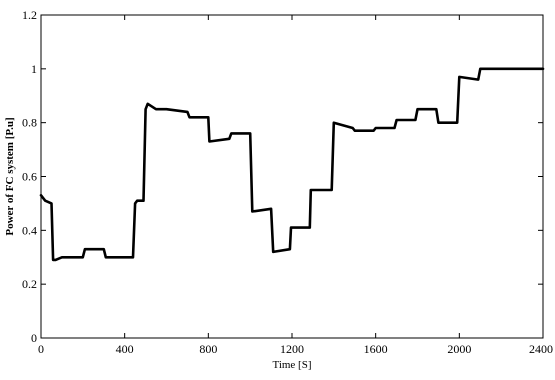 This screenshot has width=555, height=380. Describe the element at coordinates (125, 349) in the screenshot. I see `x-tick-label: 400` at that location.